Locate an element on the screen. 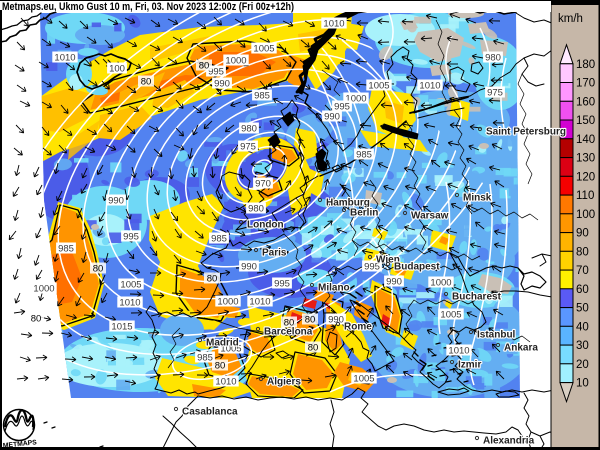 Image resolution: width=600 pixels, height=450 pixels. svg-text: 130 is located at coordinates (585, 159).